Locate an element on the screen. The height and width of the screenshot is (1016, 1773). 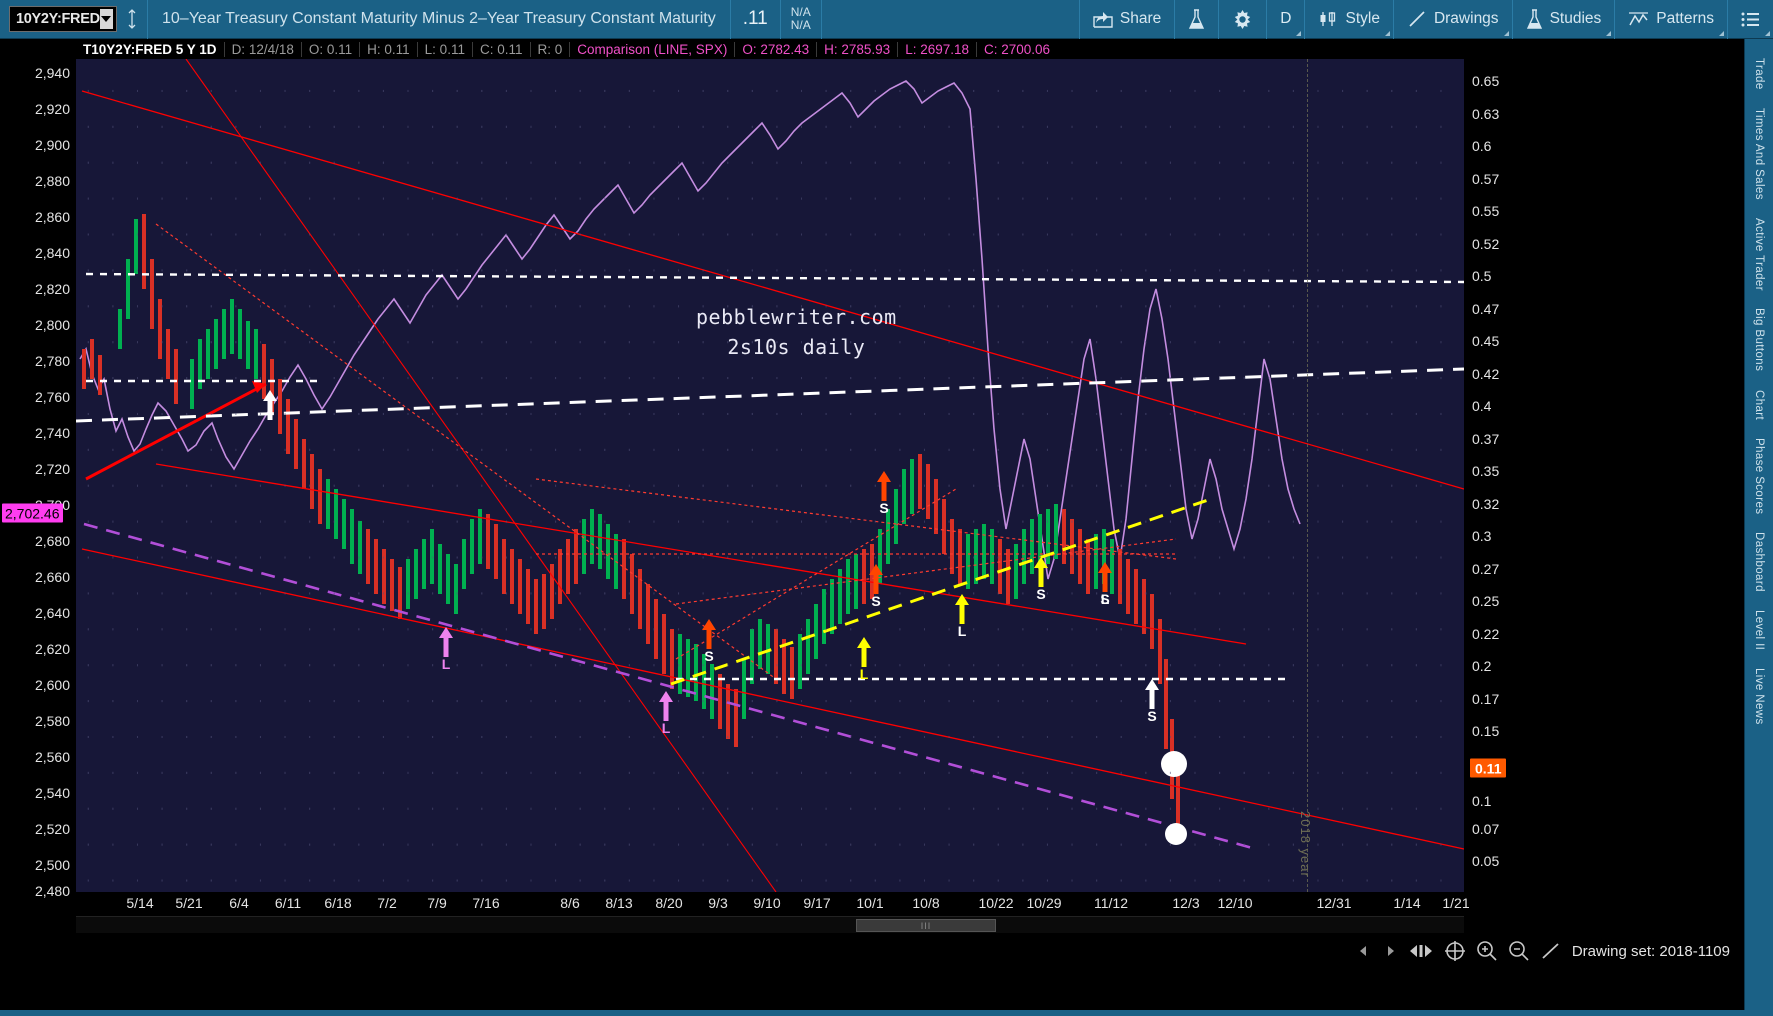
legend-open: O: 0.11 is located at coordinates (329, 49).